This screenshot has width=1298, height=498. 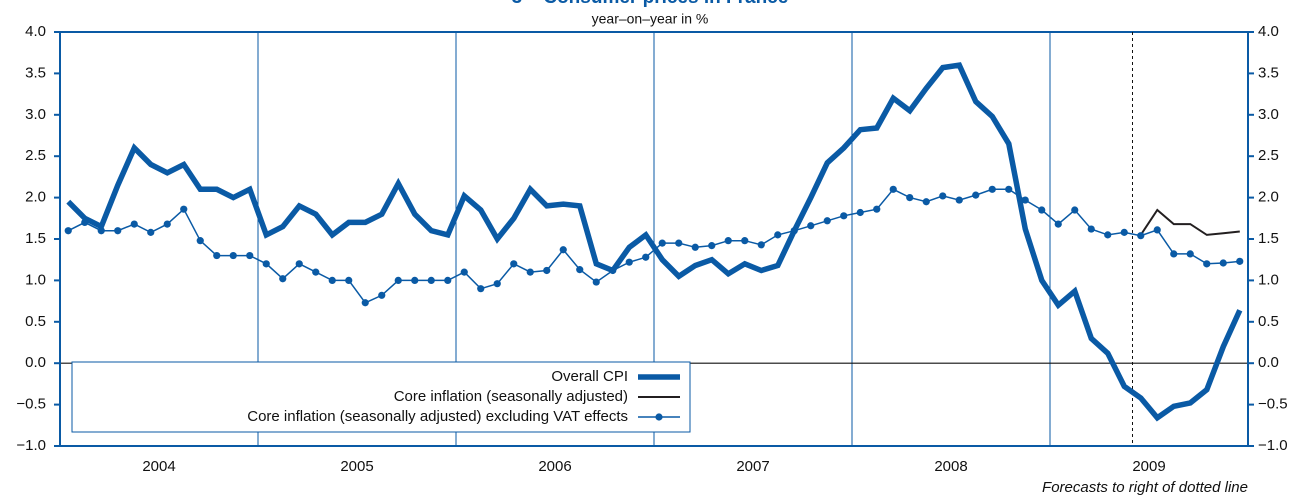 I want to click on y-tick-label: 2.0, so click(x=35, y=197).